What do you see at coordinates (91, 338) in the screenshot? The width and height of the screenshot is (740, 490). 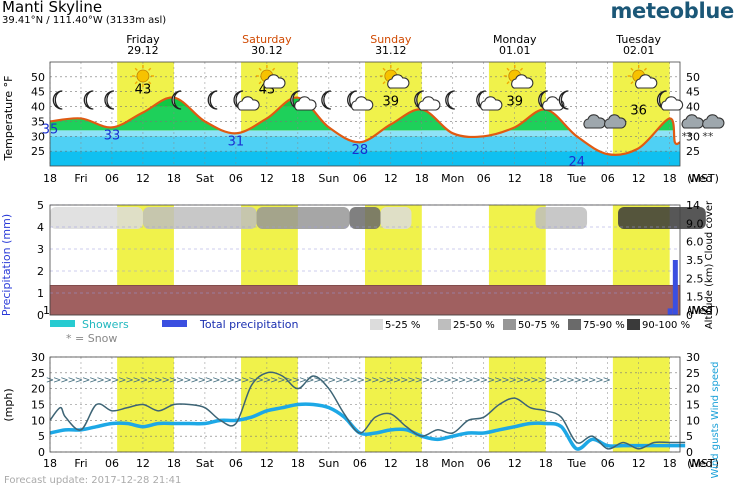 I see `snow-legend-label: * = Snow` at bounding box center [91, 338].